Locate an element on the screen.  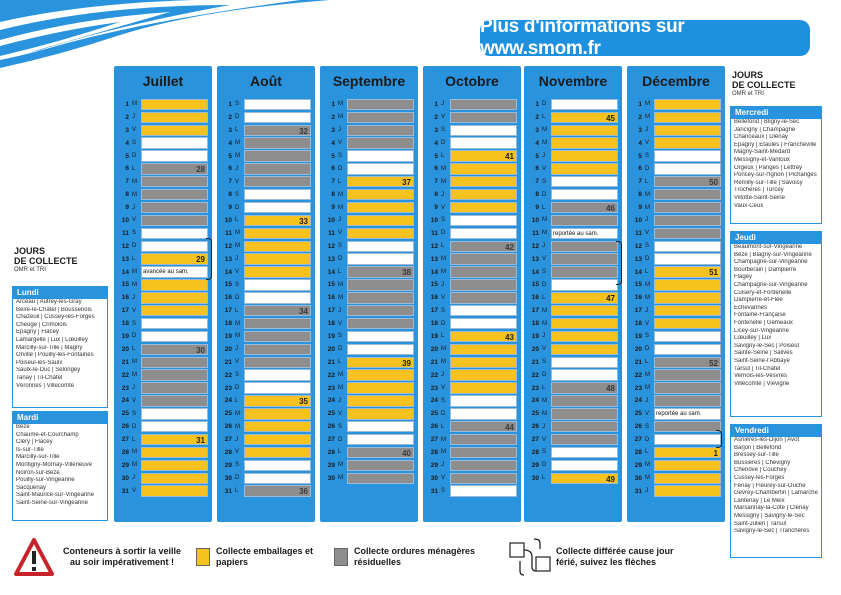
commune-entry: Échevannes is located at coordinates (751, 307).